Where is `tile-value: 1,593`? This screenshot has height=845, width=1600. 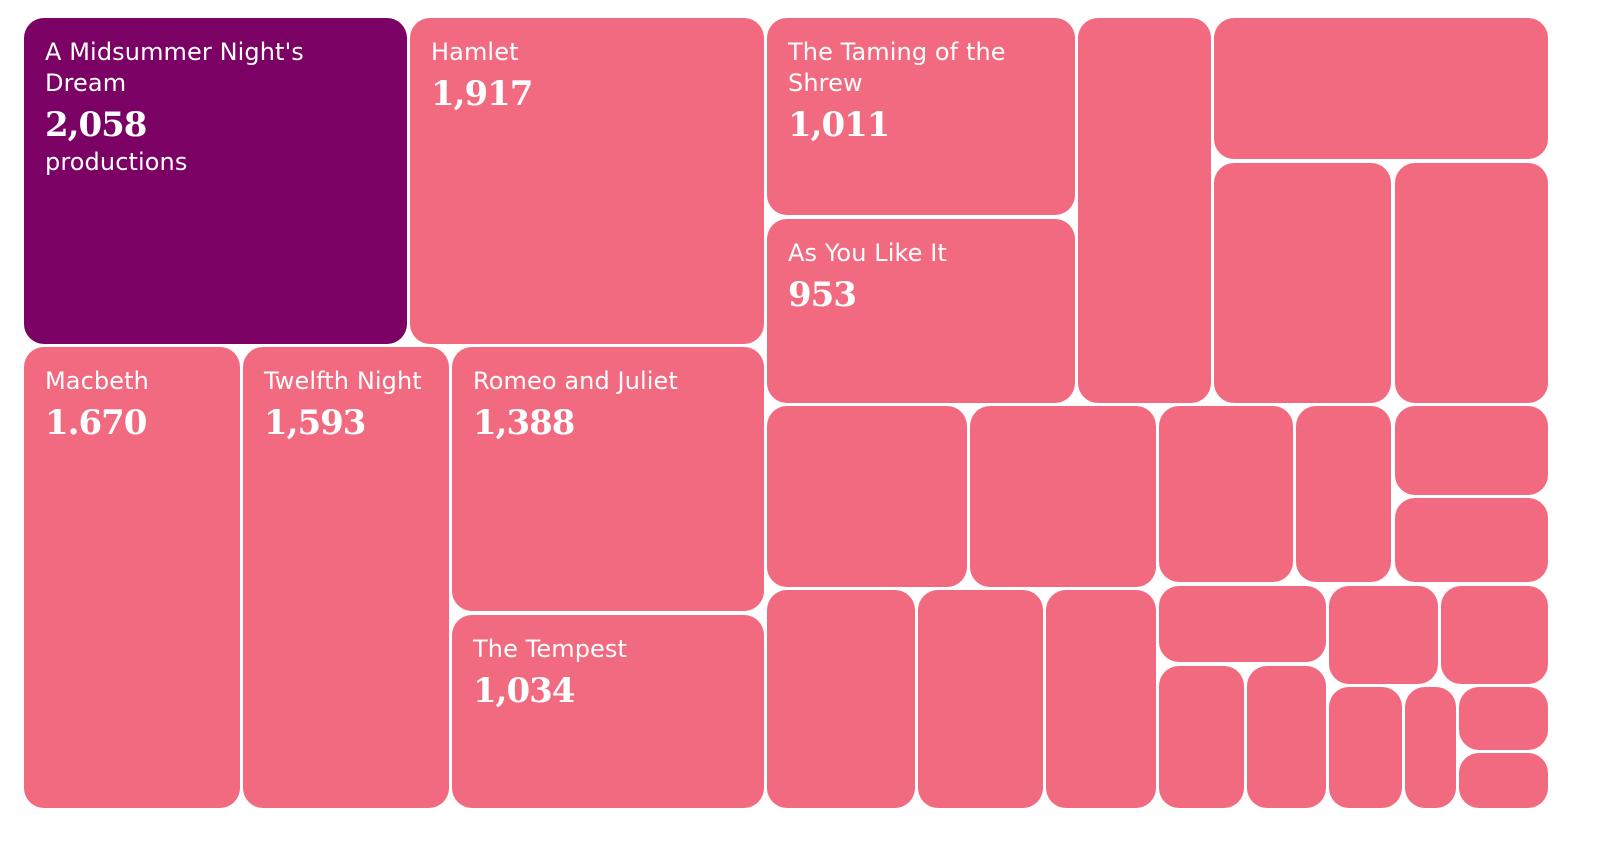
tile-value: 1,593 is located at coordinates (315, 423).